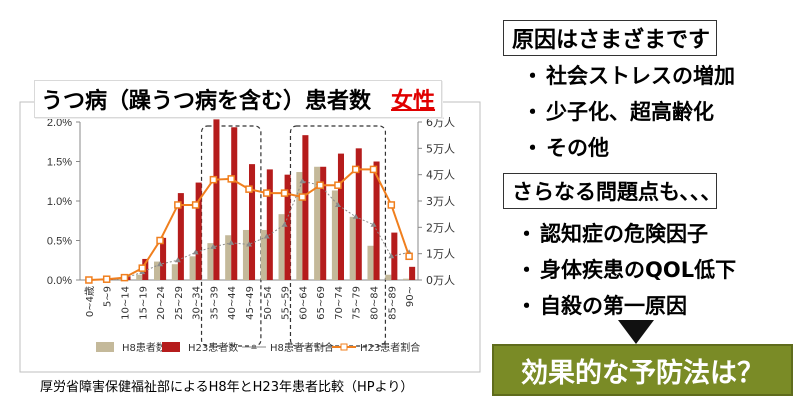  Describe the element at coordinates (339, 303) in the screenshot. I see `x-tick-label: 70~74` at that location.